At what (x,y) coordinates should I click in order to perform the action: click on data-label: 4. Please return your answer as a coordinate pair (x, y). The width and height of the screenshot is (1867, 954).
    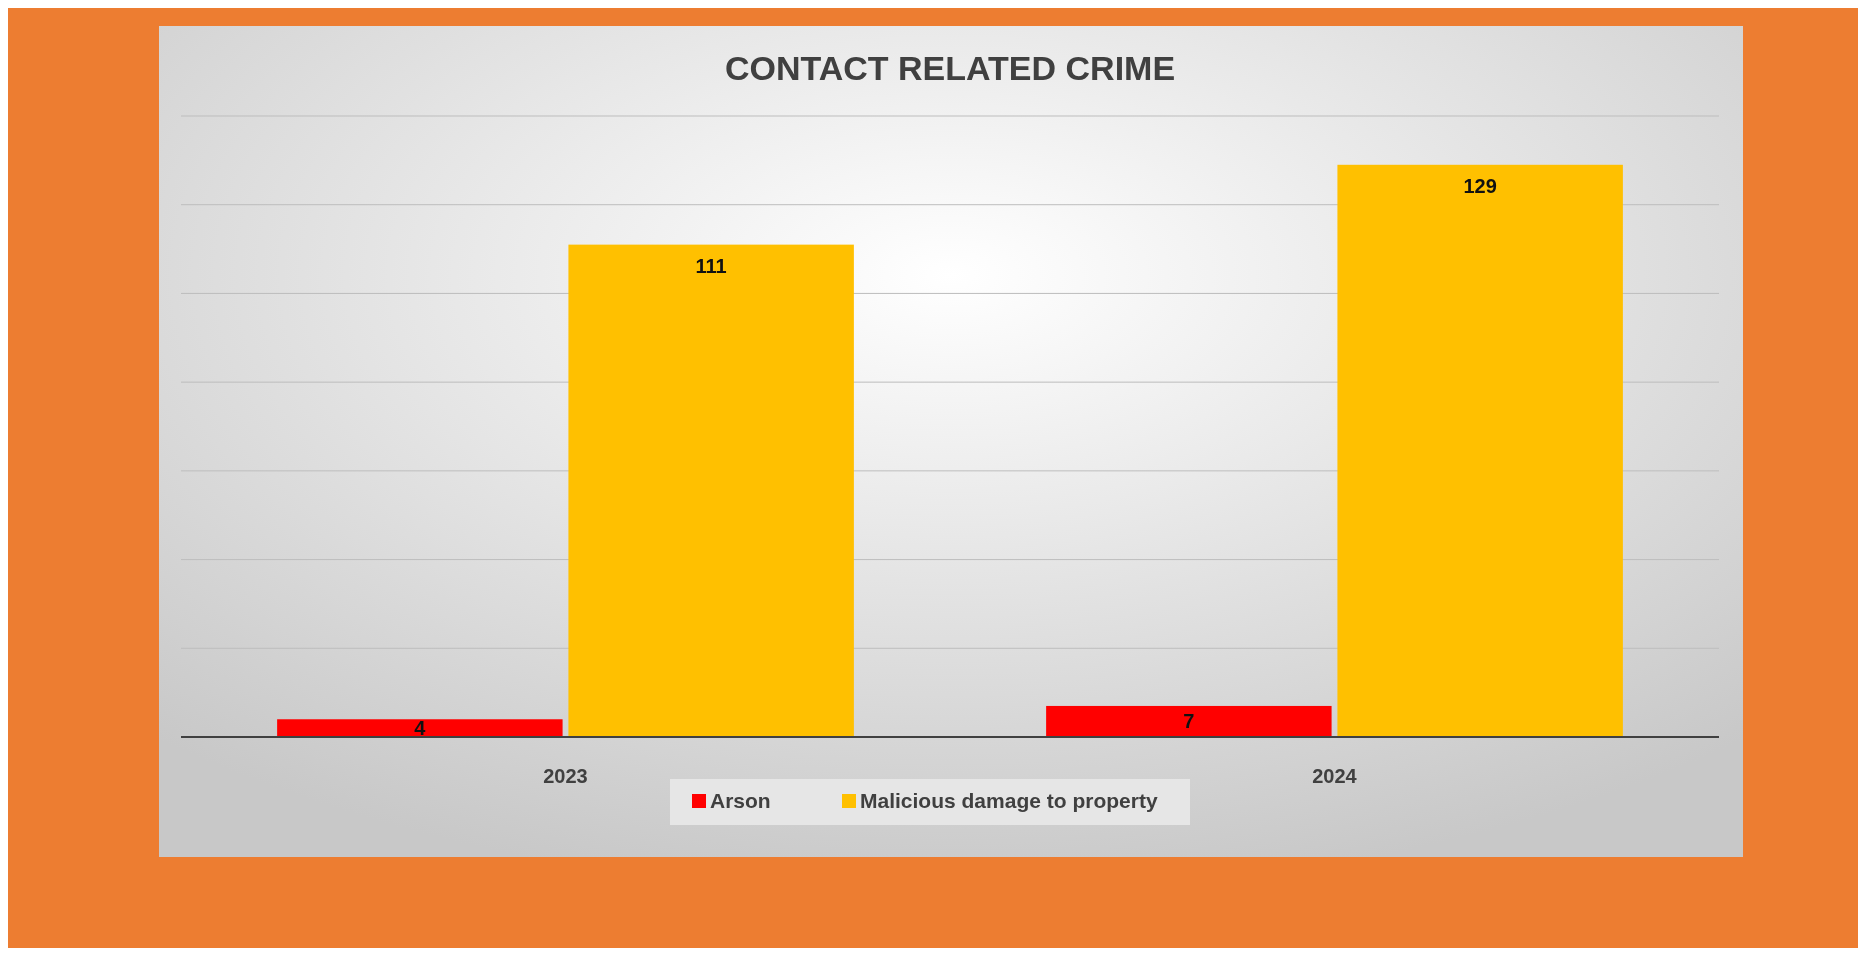
    Looking at the image, I should click on (420, 728).